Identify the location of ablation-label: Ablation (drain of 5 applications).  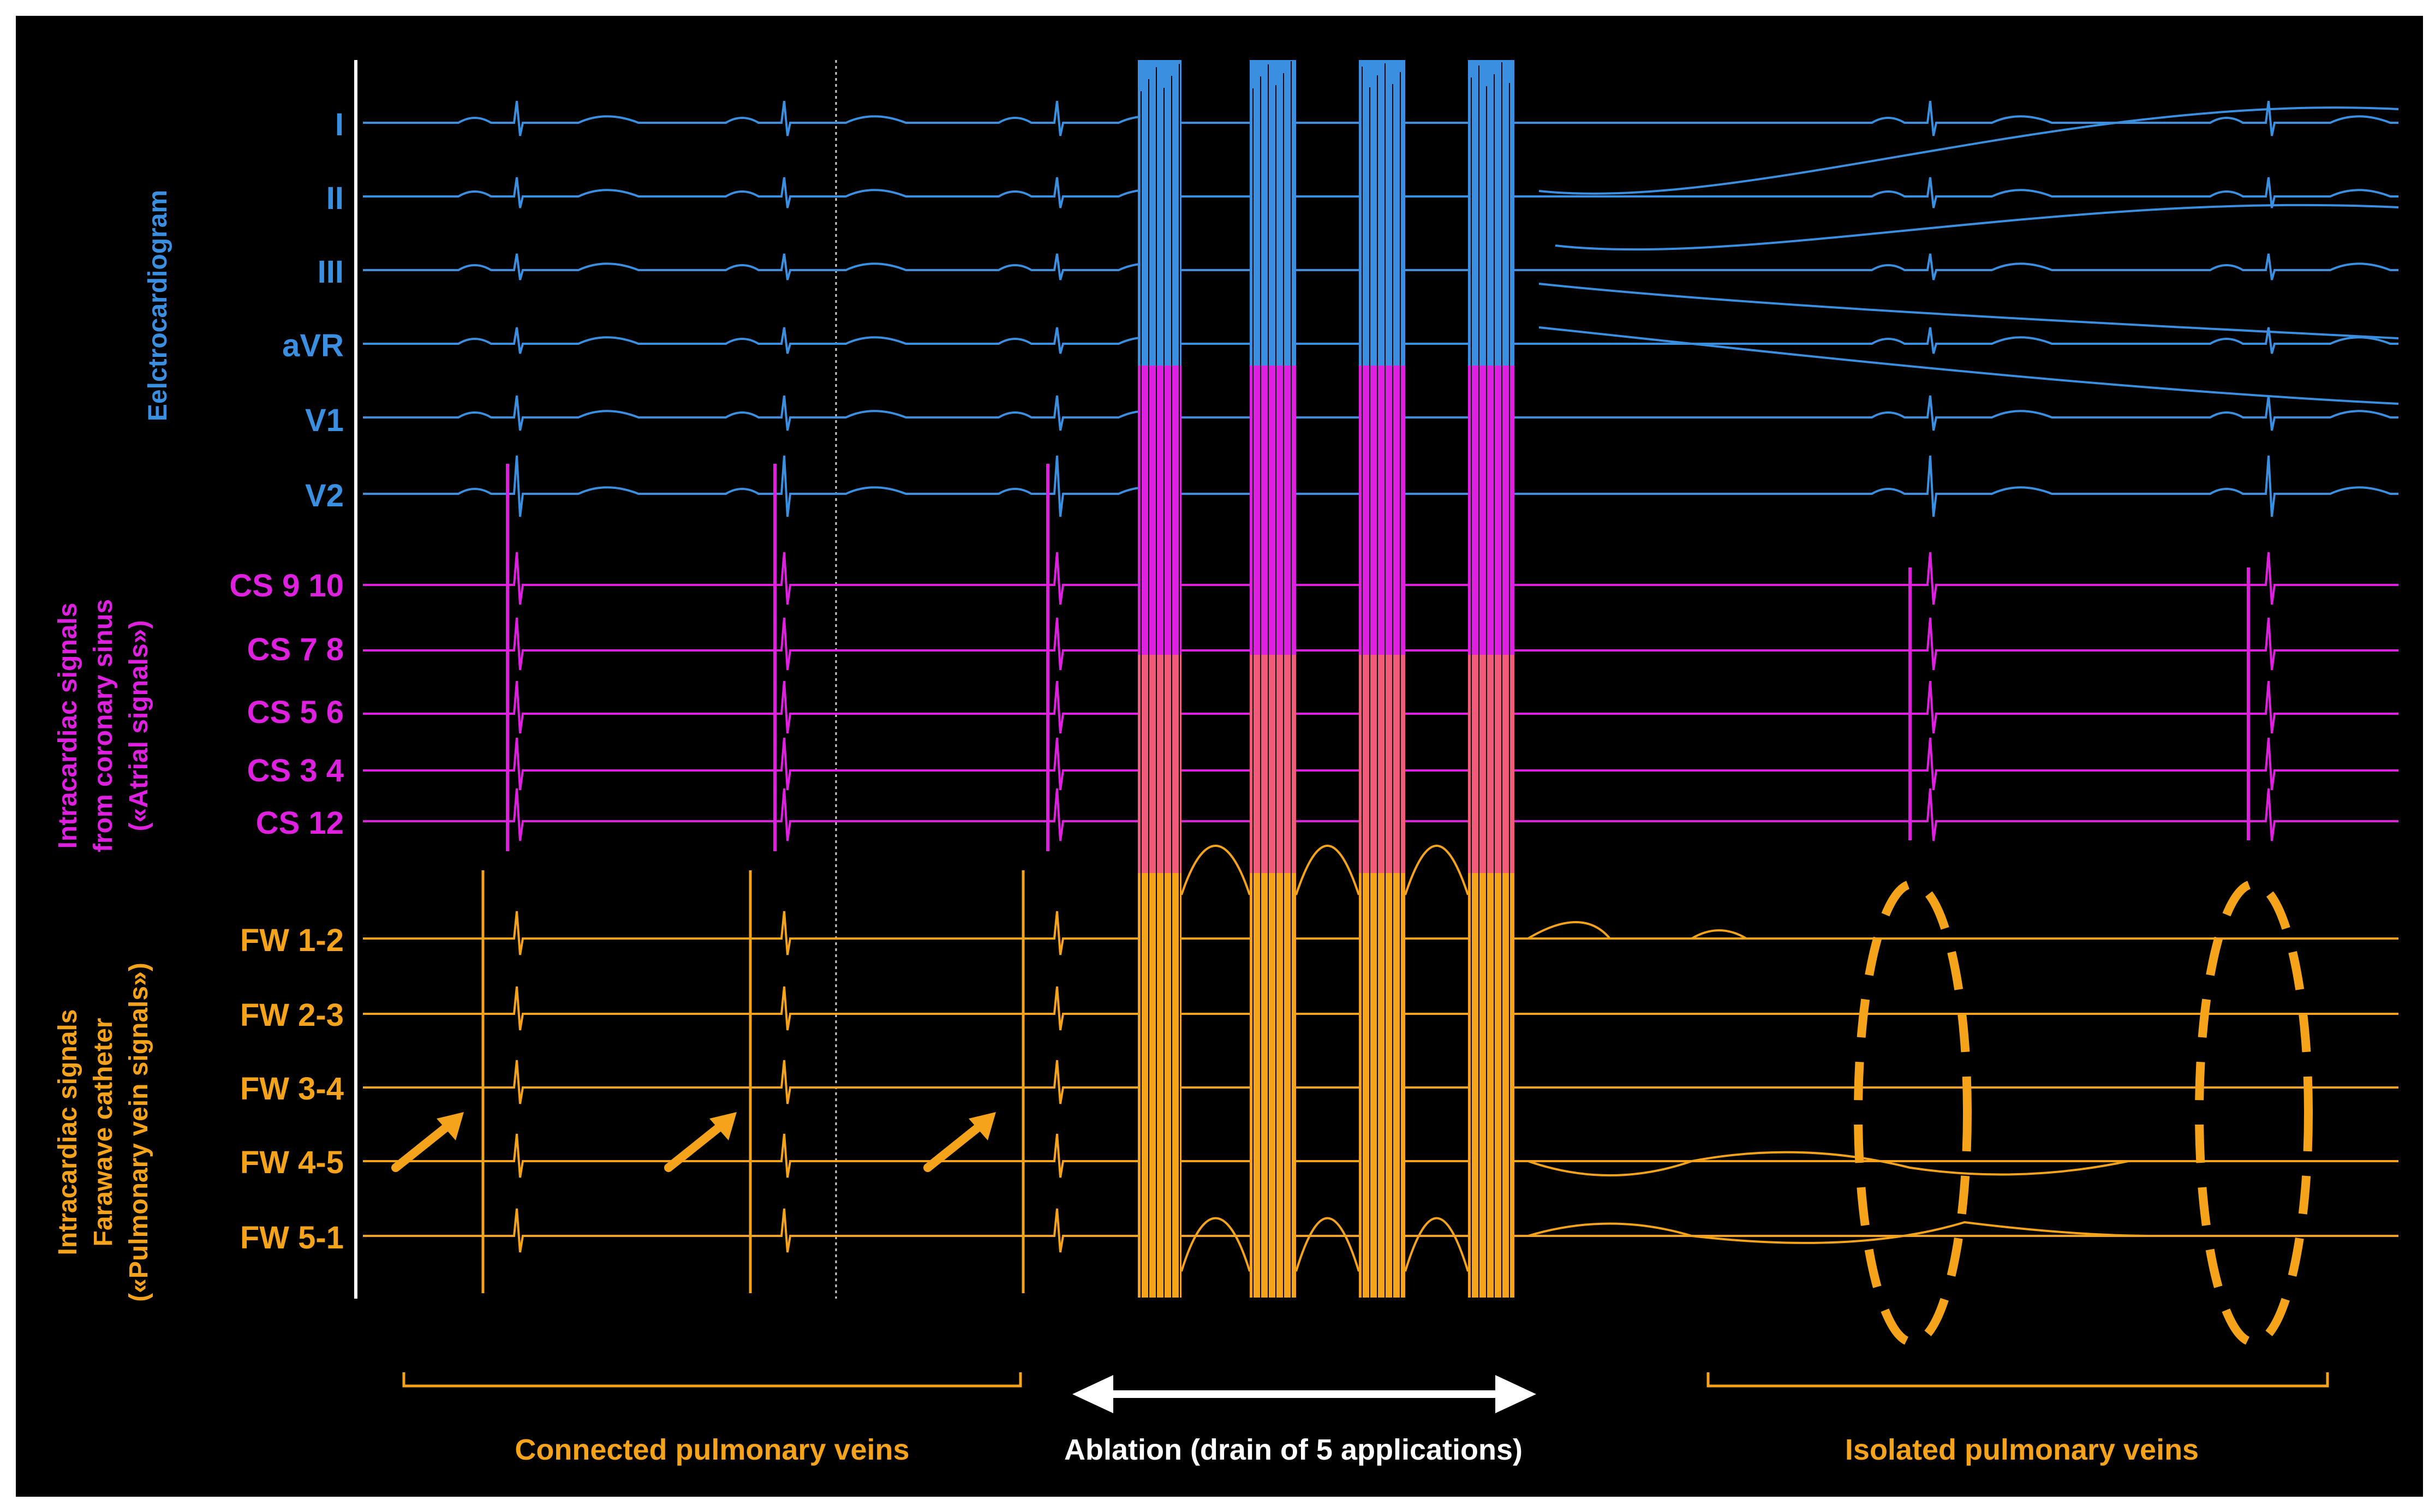
(1293, 1449).